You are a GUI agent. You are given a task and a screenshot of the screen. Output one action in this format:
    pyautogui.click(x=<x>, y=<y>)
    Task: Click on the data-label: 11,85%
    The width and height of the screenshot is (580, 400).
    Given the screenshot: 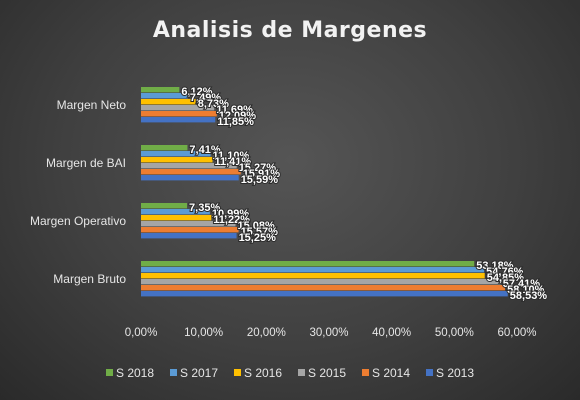 What is the action you would take?
    pyautogui.click(x=235, y=122)
    